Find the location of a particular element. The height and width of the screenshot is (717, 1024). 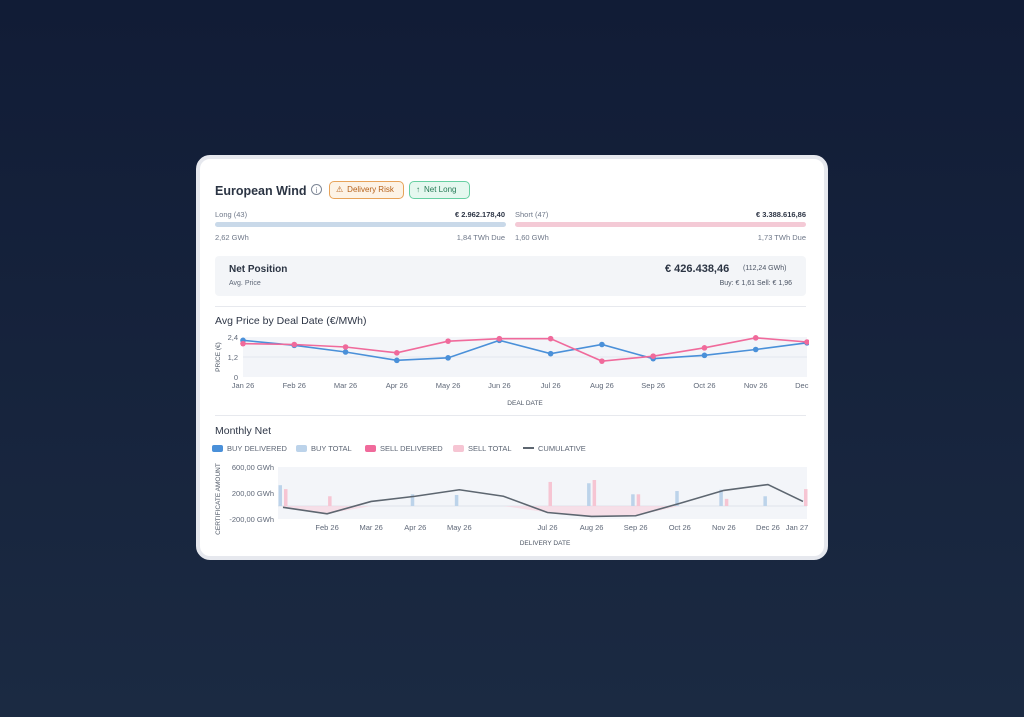

legend-cumulative: CUMULATIVE is located at coordinates (554, 448).